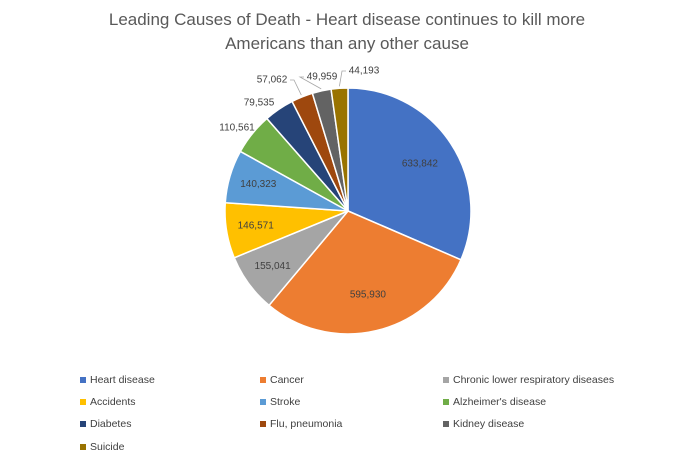  What do you see at coordinates (342, 78) in the screenshot?
I see `leader-line-suicide` at bounding box center [342, 78].